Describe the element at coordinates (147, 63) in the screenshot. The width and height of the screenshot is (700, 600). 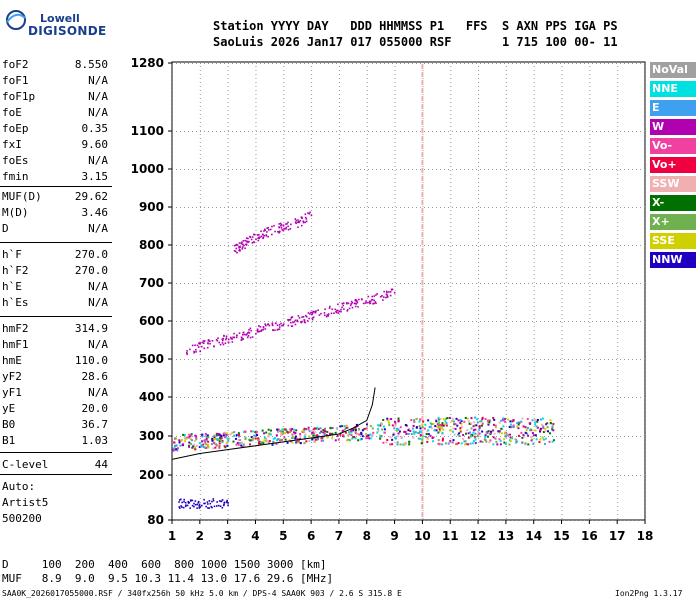
I see `y-tick-label: 1280` at that location.